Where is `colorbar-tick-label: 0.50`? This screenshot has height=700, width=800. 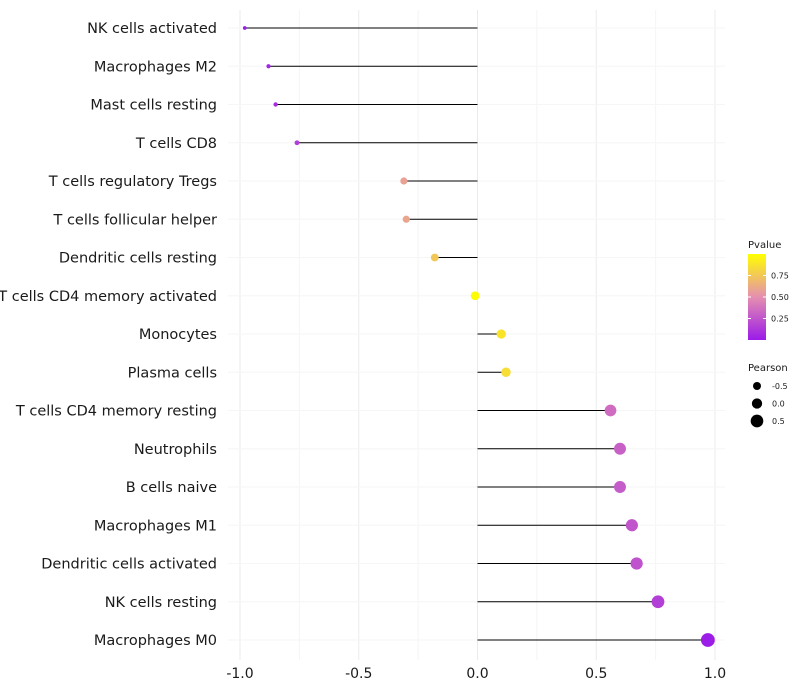 colorbar-tick-label: 0.50 is located at coordinates (780, 297).